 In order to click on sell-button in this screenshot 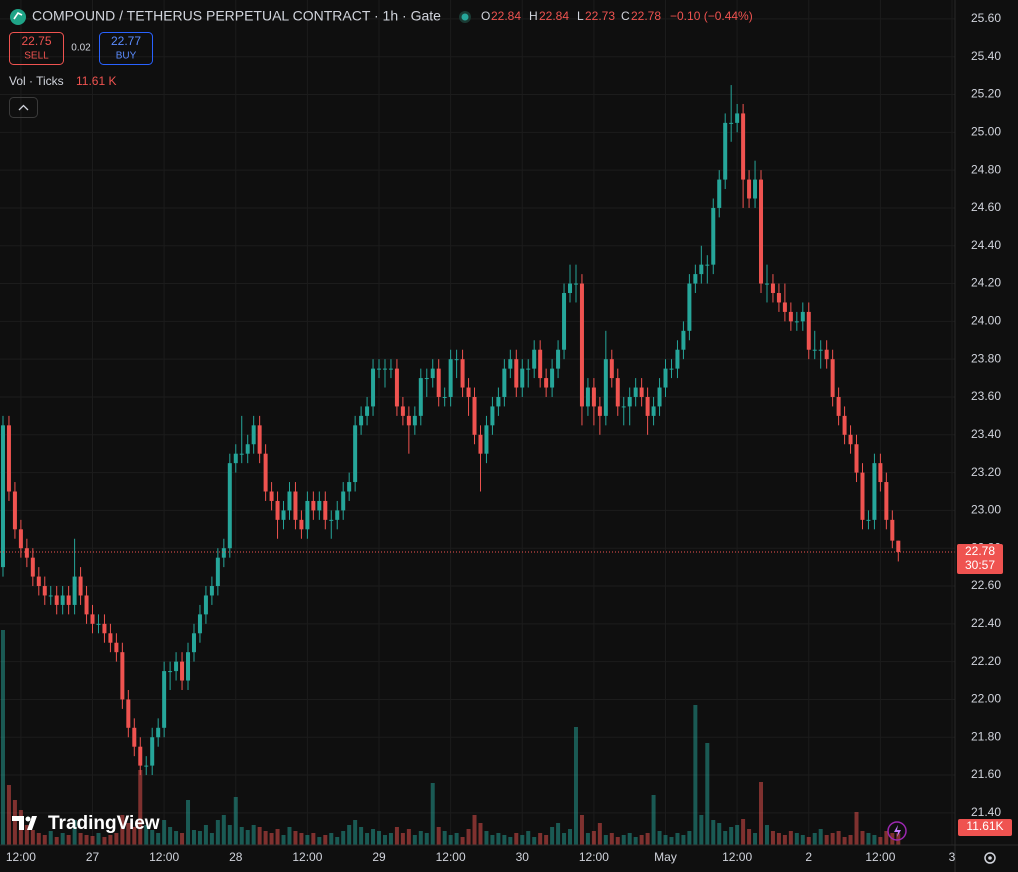, I will do `click(36, 48)`.